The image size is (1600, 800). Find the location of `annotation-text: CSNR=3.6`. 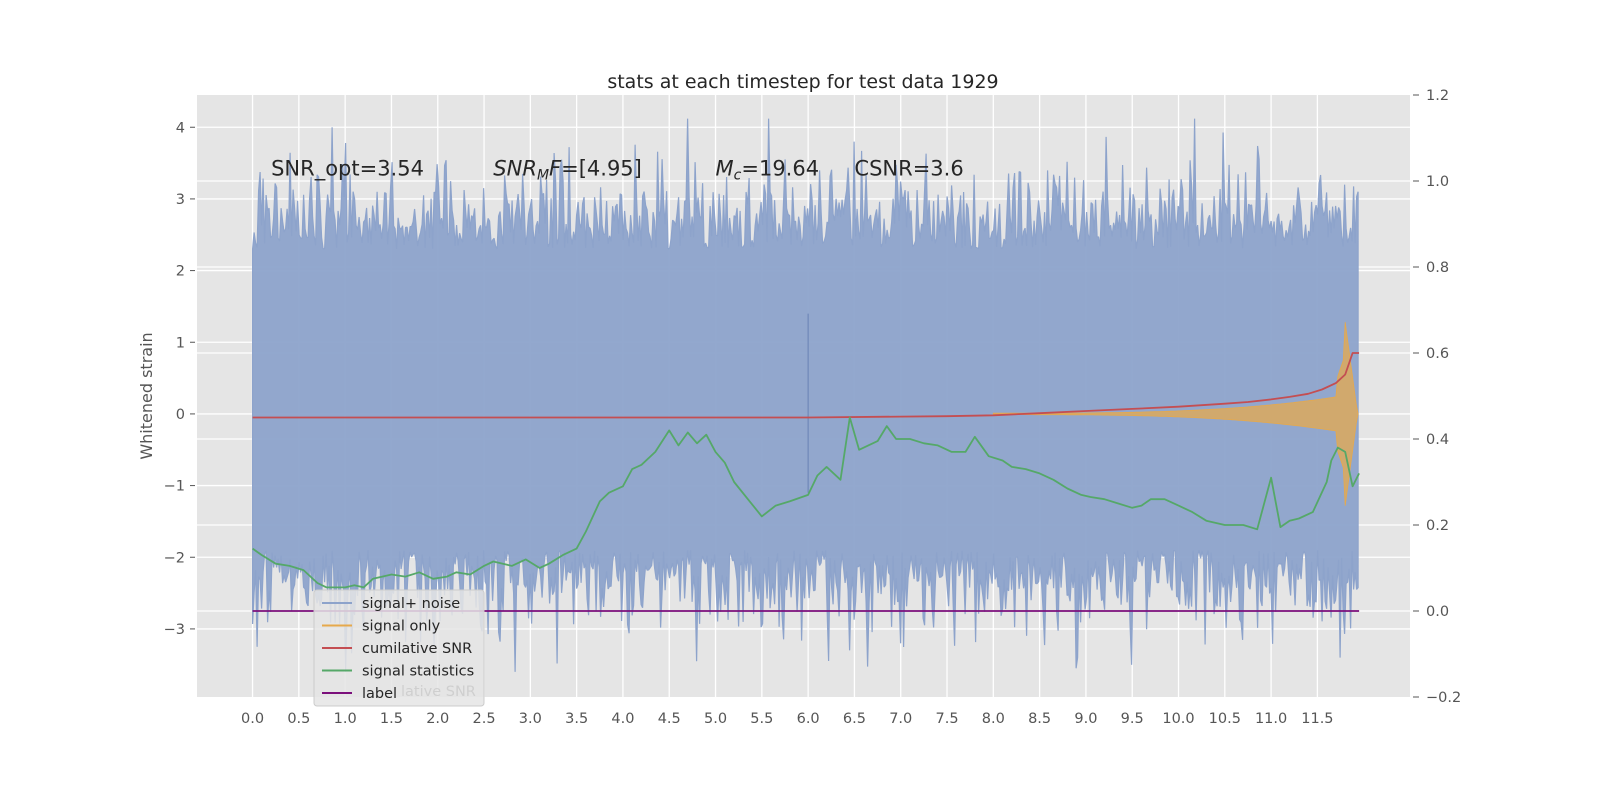

annotation-text: CSNR=3.6 is located at coordinates (908, 168).